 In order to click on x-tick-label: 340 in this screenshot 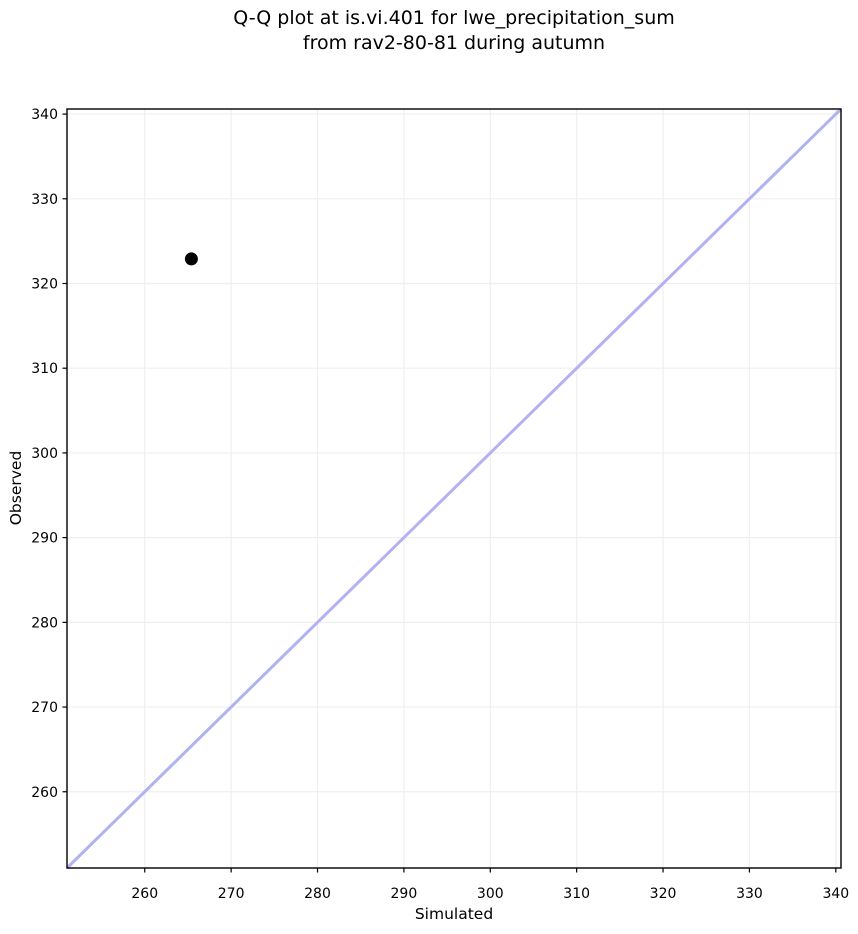, I will do `click(835, 894)`.